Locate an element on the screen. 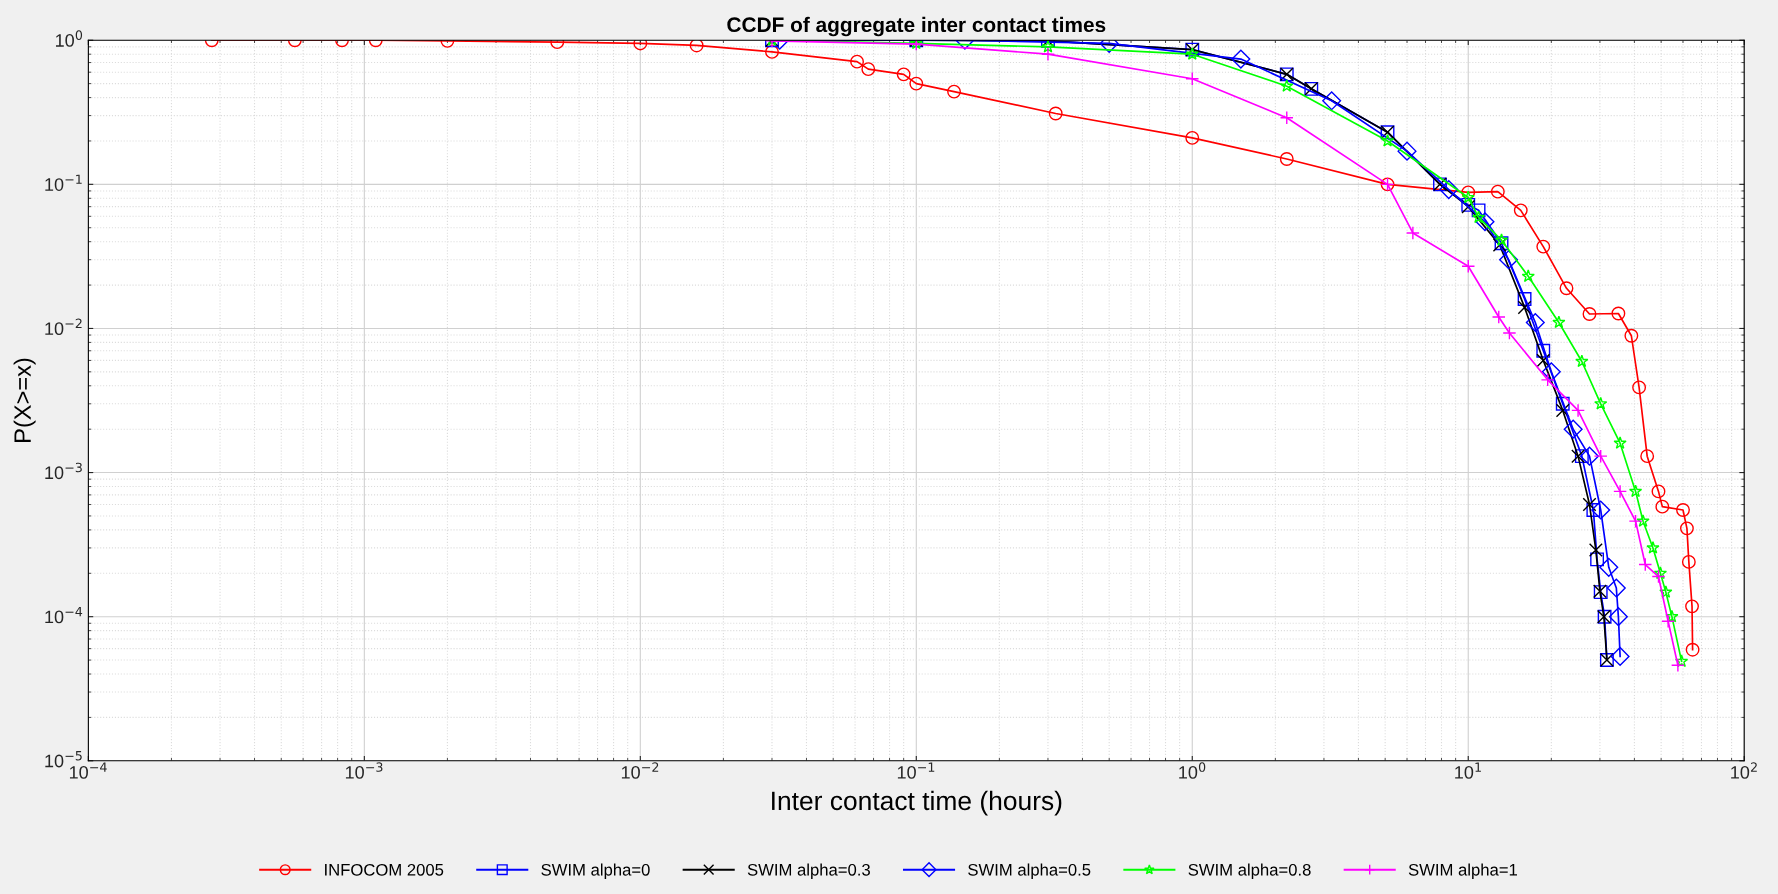  x-tick-label: 10$^{−3}$ is located at coordinates (364, 770).